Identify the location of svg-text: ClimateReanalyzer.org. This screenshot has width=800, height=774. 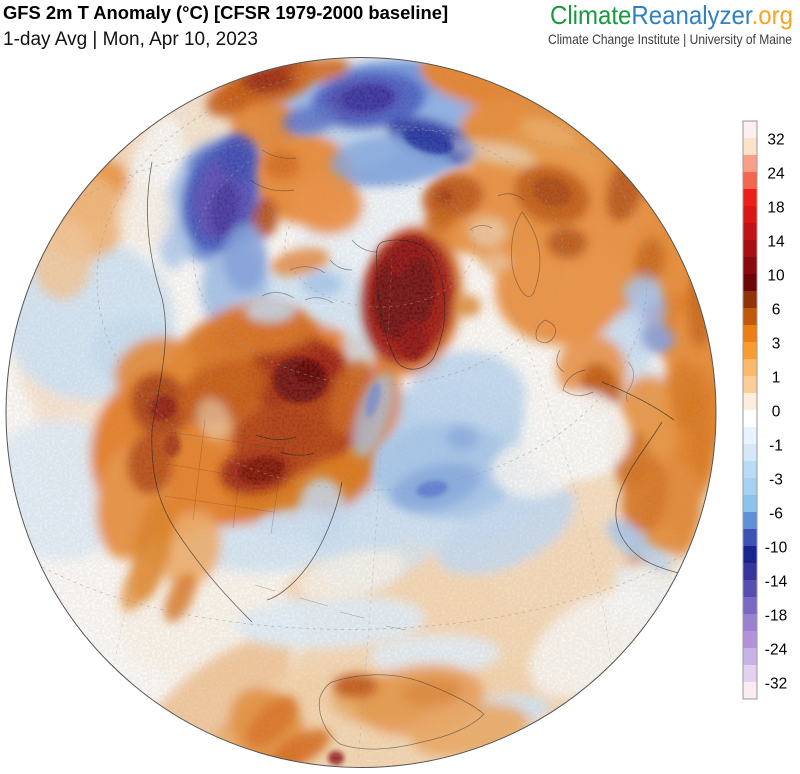
(671, 15).